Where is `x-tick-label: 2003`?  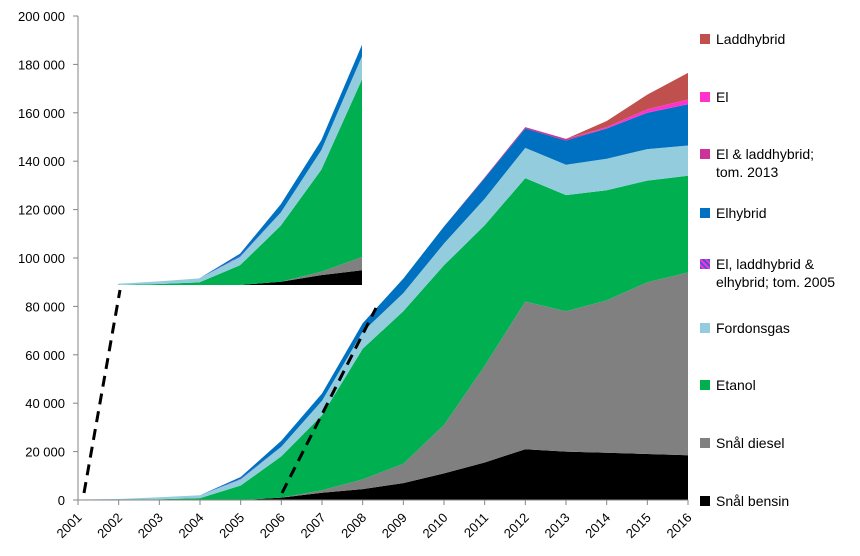 x-tick-label: 2003 is located at coordinates (150, 525).